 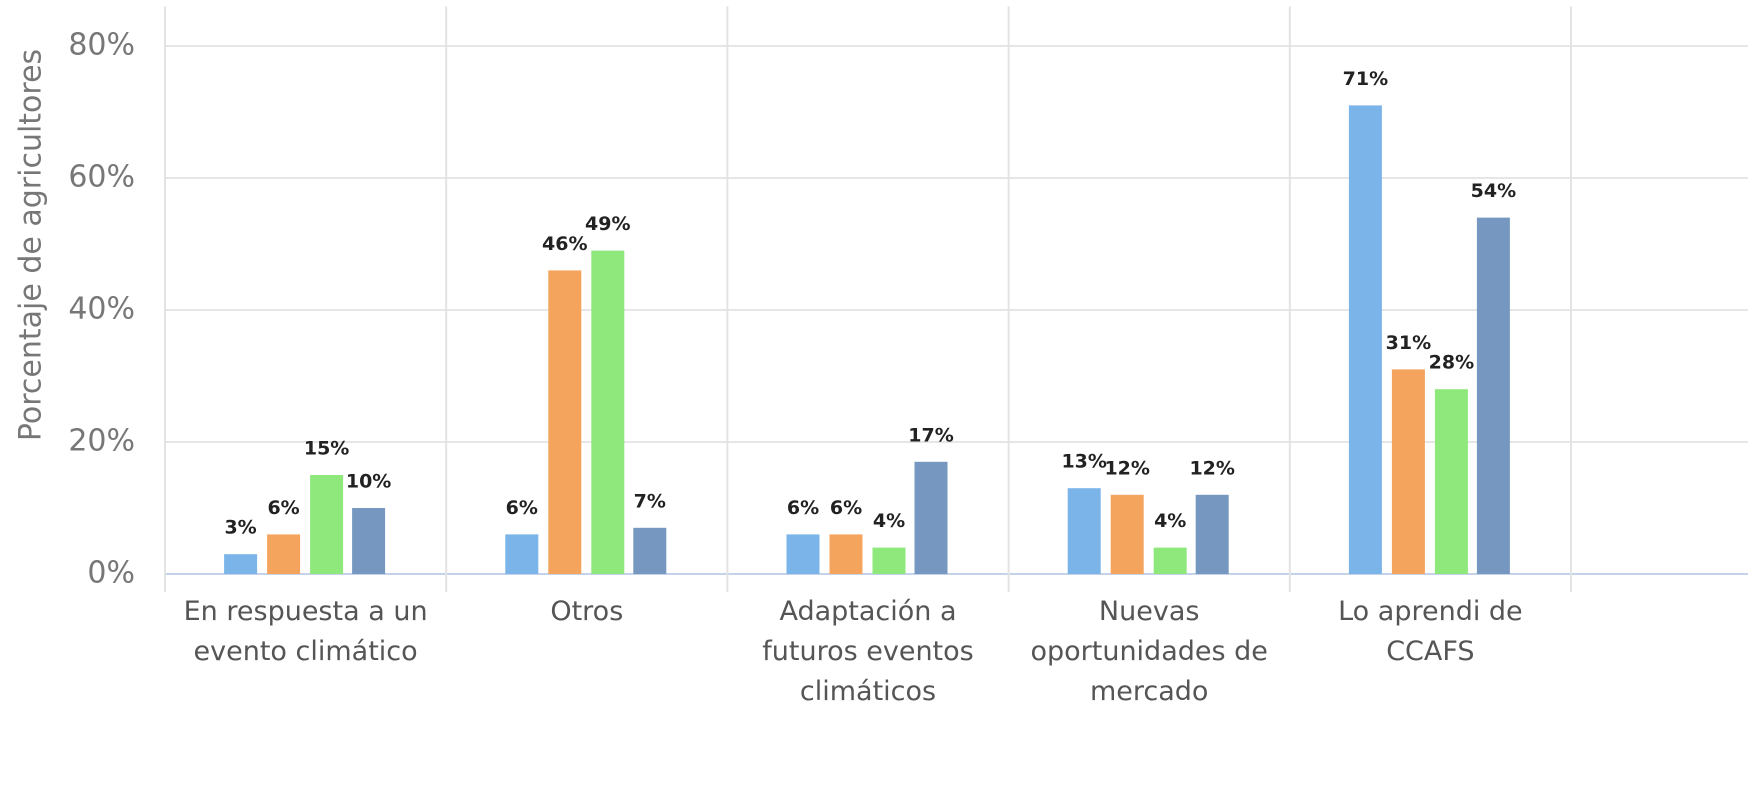 What do you see at coordinates (240, 528) in the screenshot?
I see `value-label: 3%` at bounding box center [240, 528].